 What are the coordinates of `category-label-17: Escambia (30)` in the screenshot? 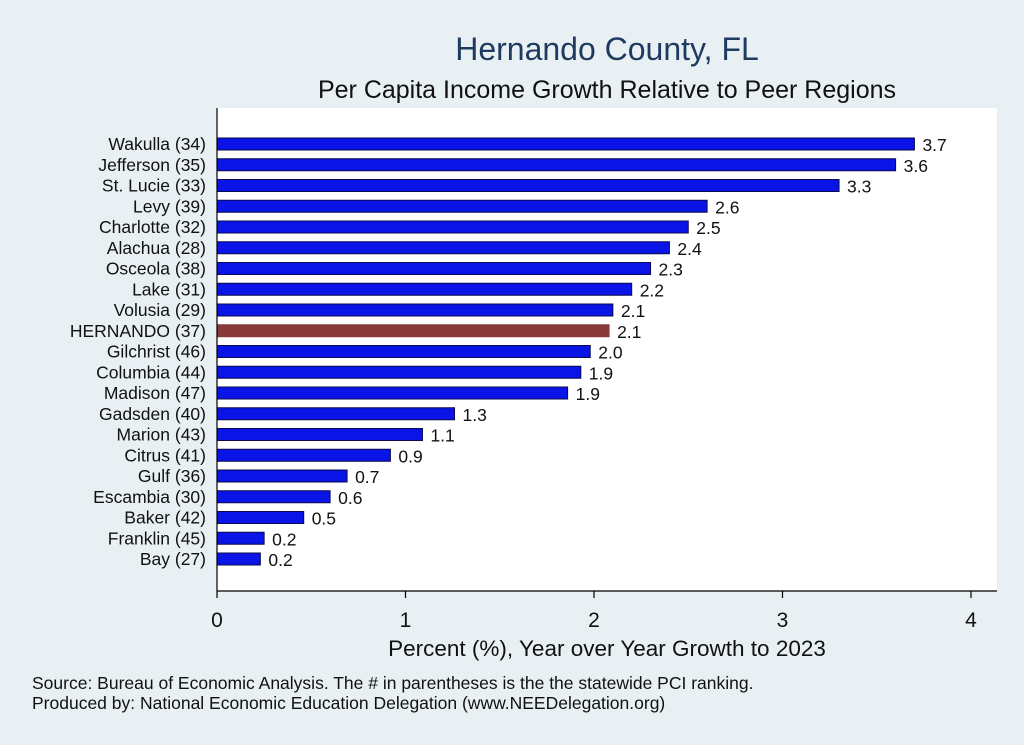 It's located at (149, 497).